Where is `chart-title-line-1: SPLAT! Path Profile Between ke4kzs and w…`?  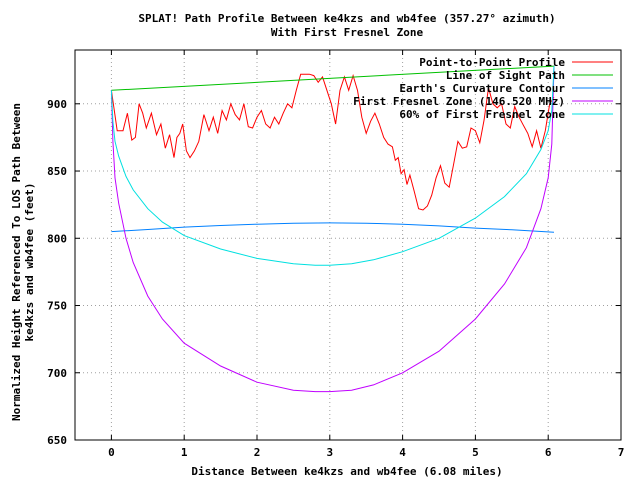
chart-title-line-1: SPLAT! Path Profile Between ke4kzs and w… is located at coordinates (346, 18).